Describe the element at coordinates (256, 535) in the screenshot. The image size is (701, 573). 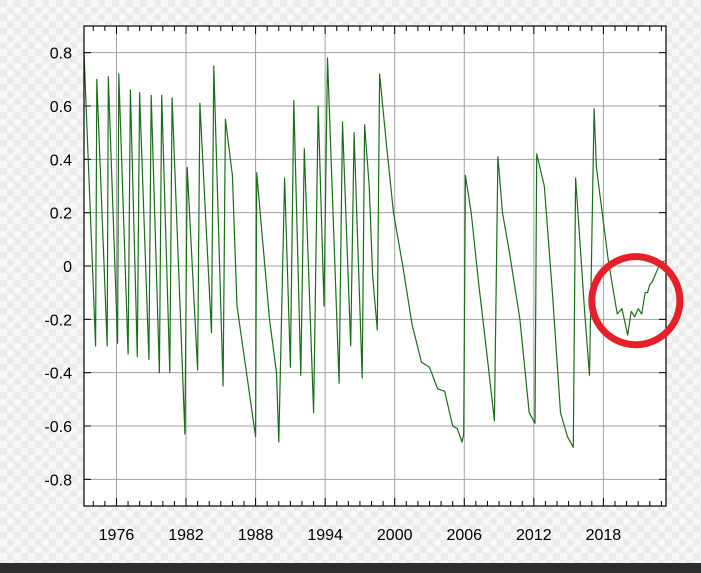
I see `x-tick-label: 1988` at that location.